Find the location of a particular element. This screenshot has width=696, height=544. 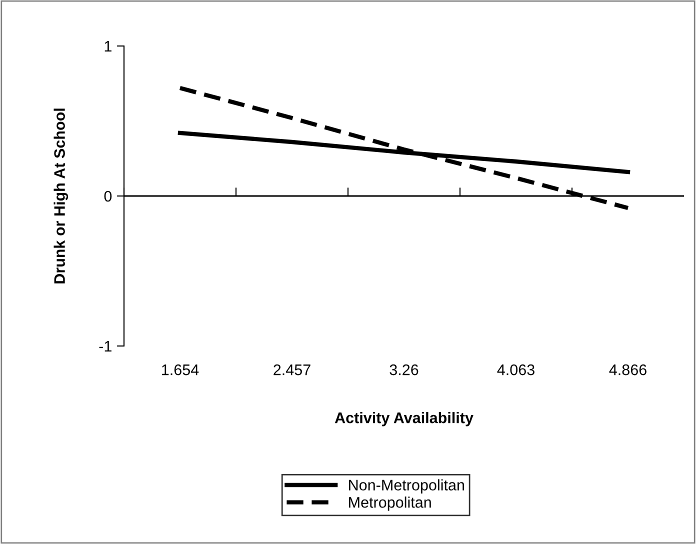

y-tick-label: -1 is located at coordinates (105, 346).